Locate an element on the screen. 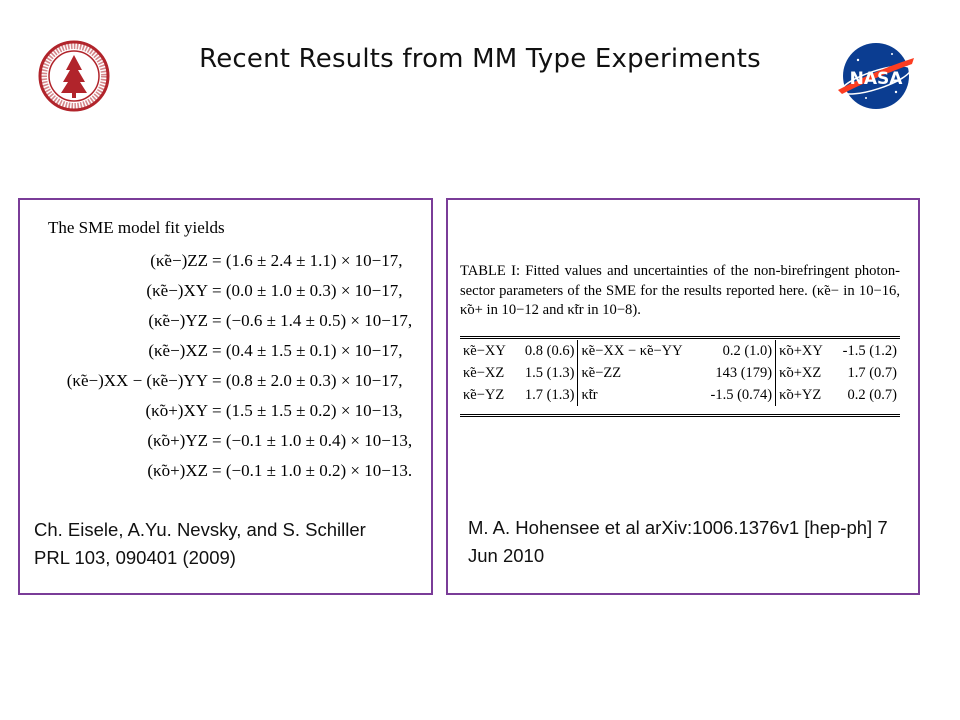 Image resolution: width=960 pixels, height=720 pixels. equation-row: (κ̃e−)ZZ = (1.6 ± 2.4 ± 1.1) × 10−17, is located at coordinates (225, 261).